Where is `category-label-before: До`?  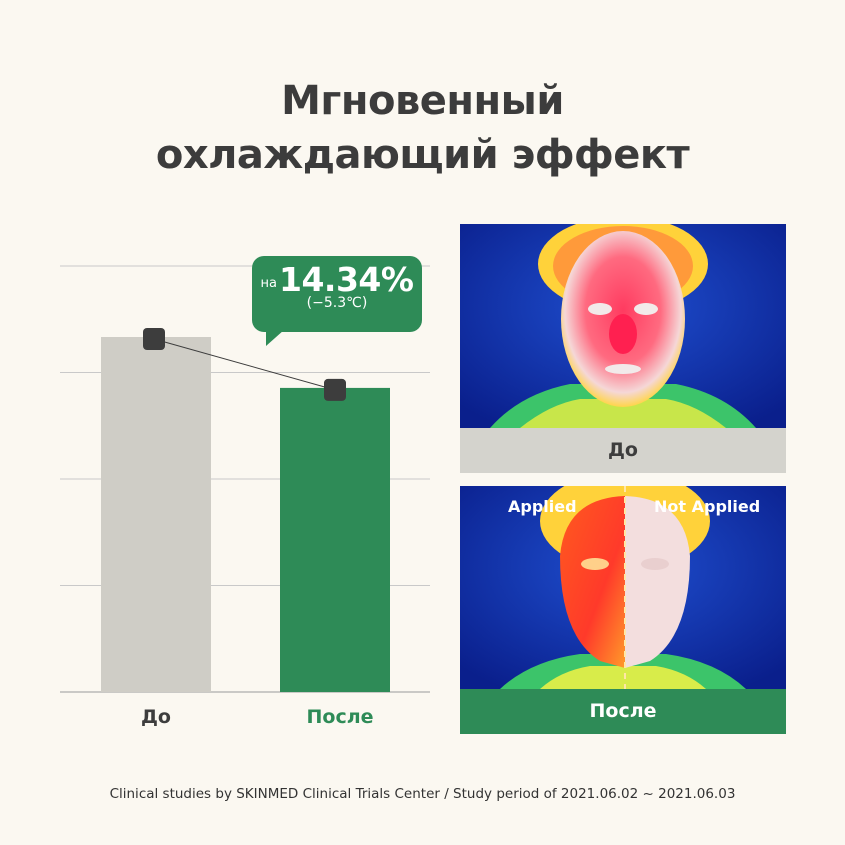 category-label-before: До is located at coordinates (156, 717).